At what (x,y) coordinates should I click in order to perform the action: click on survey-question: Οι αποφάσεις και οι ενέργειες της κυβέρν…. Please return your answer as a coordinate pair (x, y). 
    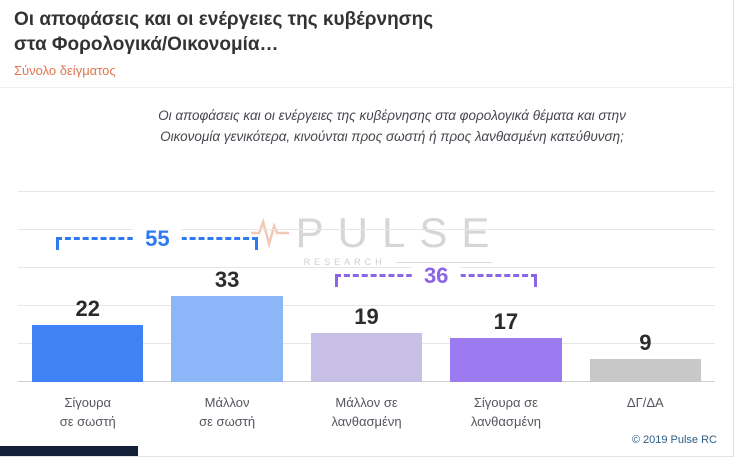
    Looking at the image, I should click on (392, 126).